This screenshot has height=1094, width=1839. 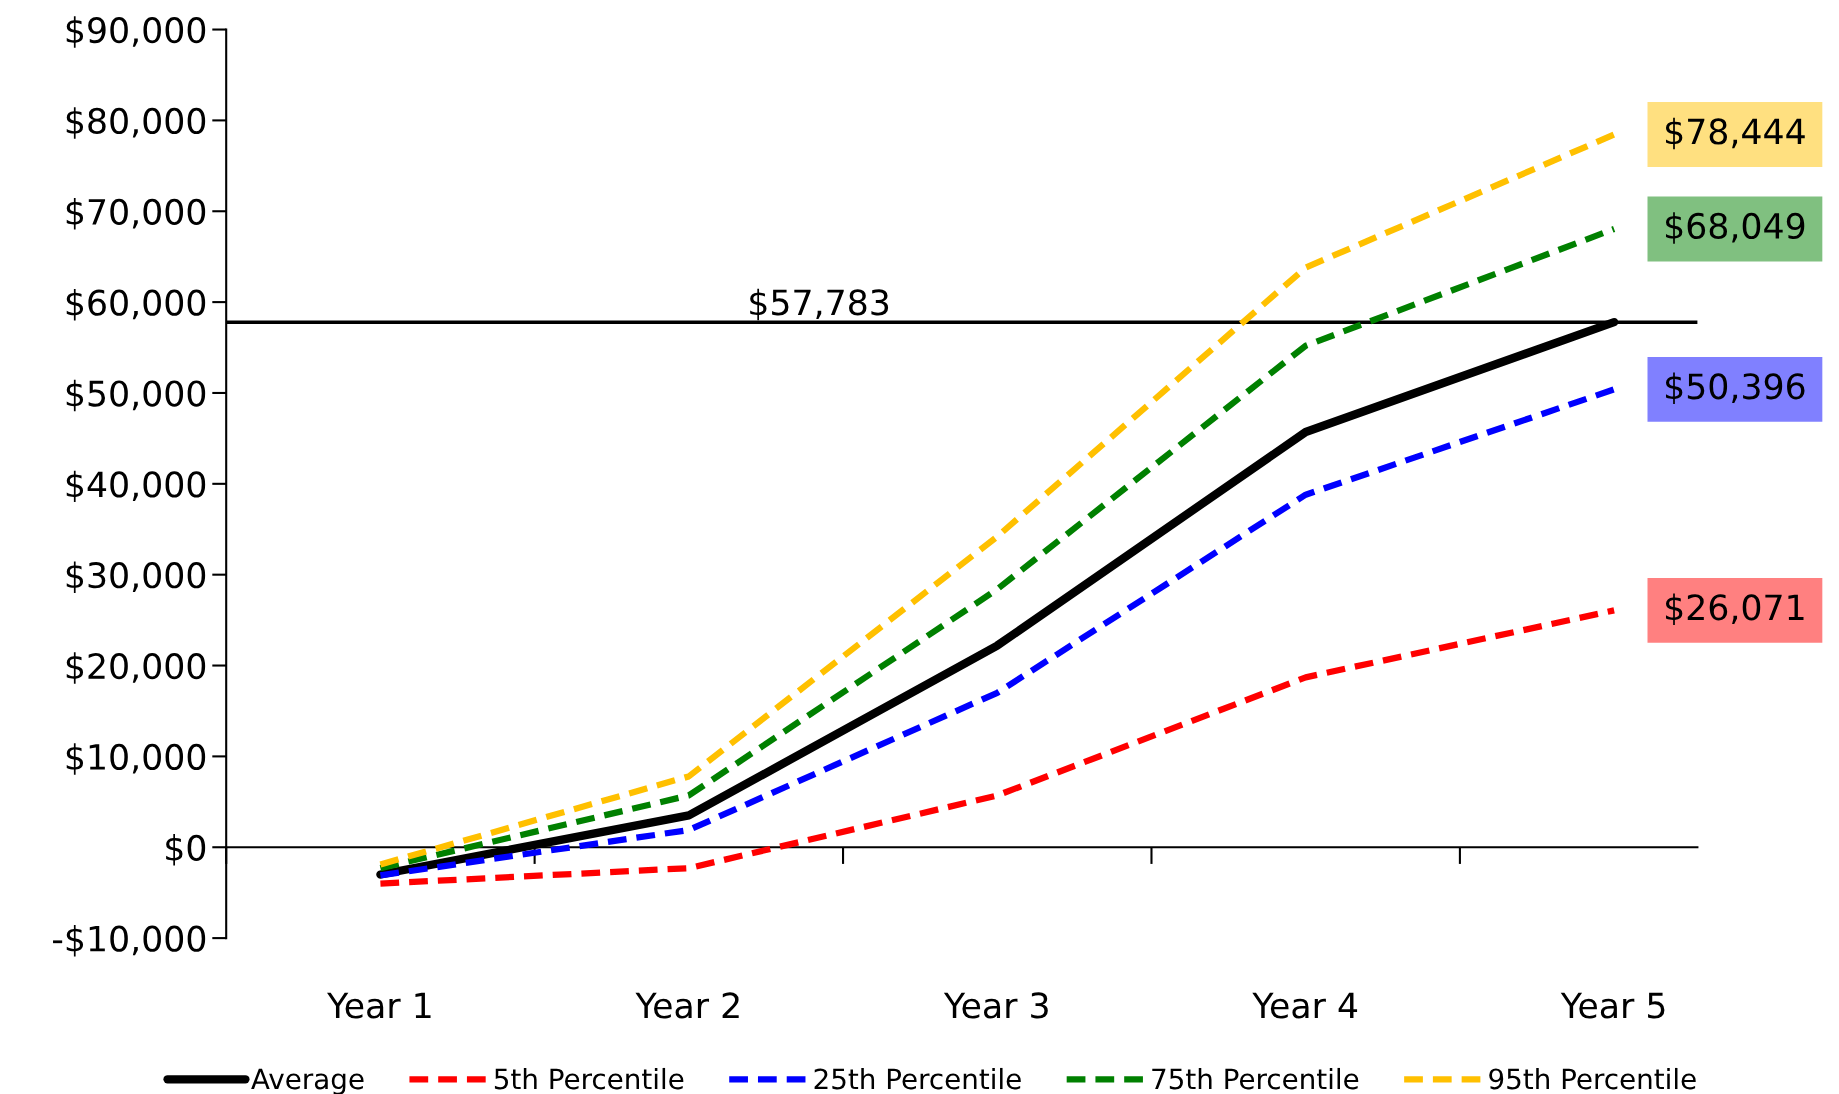 I want to click on data-label: $50,396, so click(x=1735, y=388).